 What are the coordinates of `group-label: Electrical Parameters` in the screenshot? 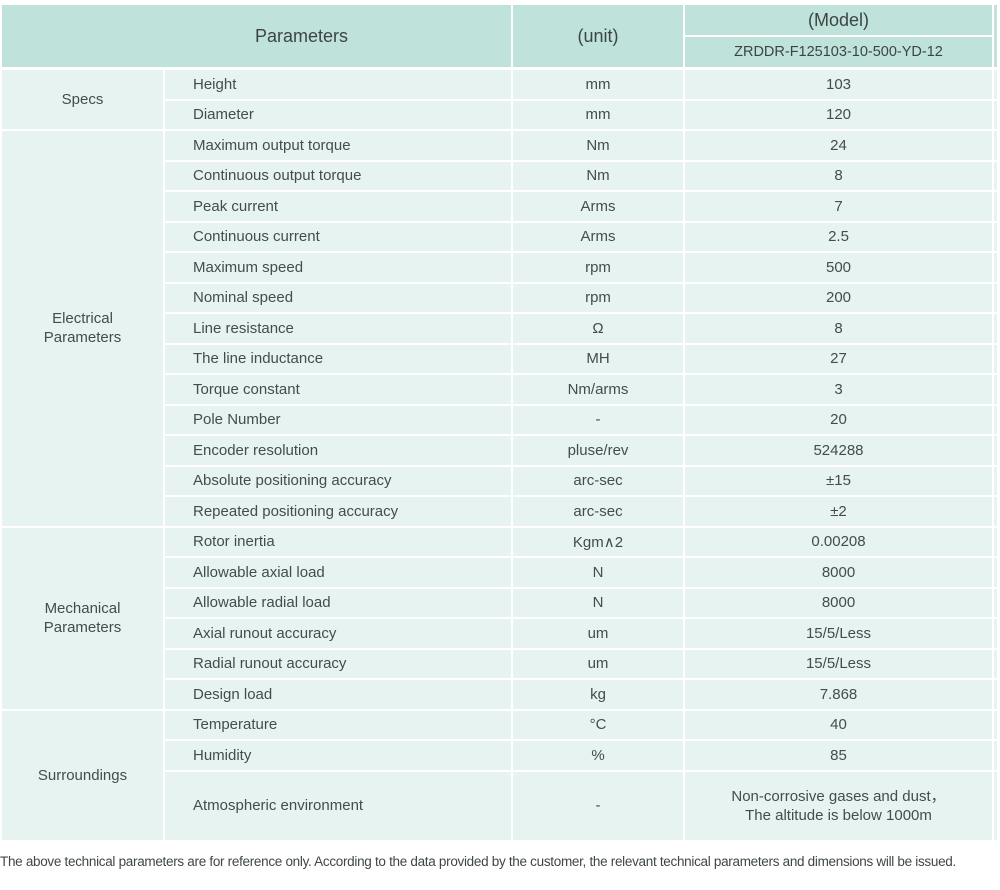 It's located at (82, 328).